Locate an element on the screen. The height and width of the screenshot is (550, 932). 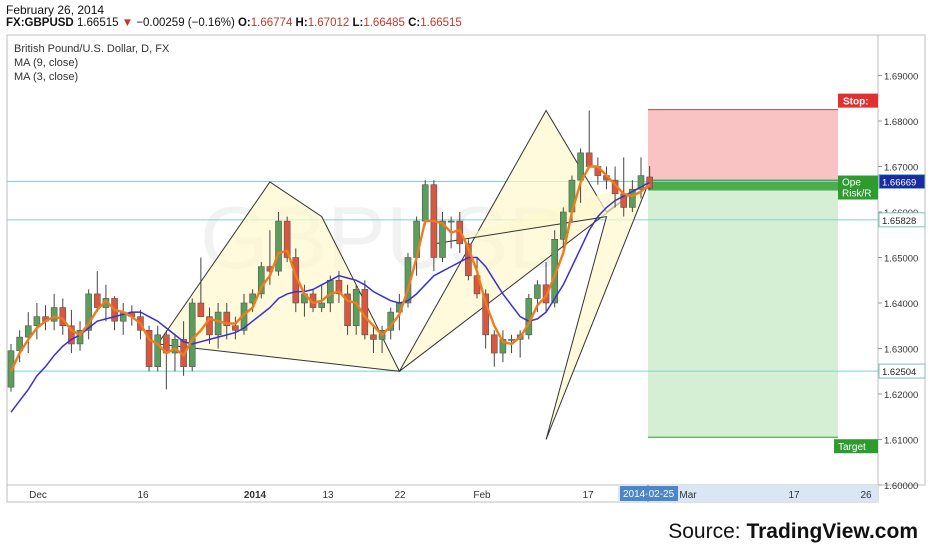
y-tick-label: 1.62000 is located at coordinates (901, 395).